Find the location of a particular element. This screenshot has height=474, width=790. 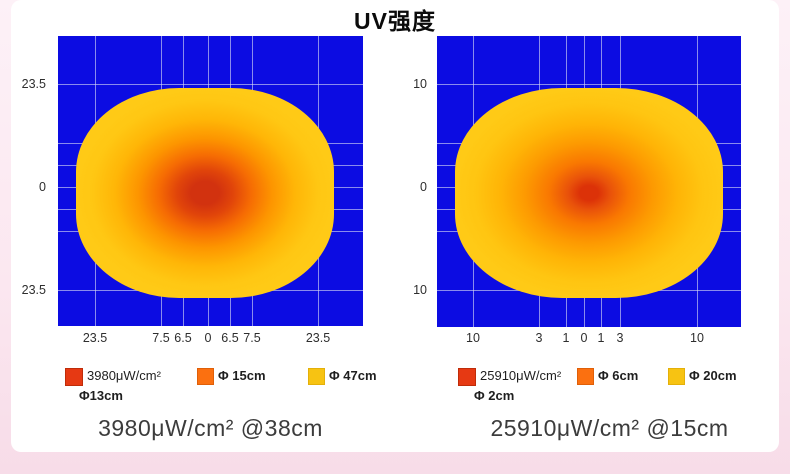

legend-label: Φ 20cm is located at coordinates (713, 375).